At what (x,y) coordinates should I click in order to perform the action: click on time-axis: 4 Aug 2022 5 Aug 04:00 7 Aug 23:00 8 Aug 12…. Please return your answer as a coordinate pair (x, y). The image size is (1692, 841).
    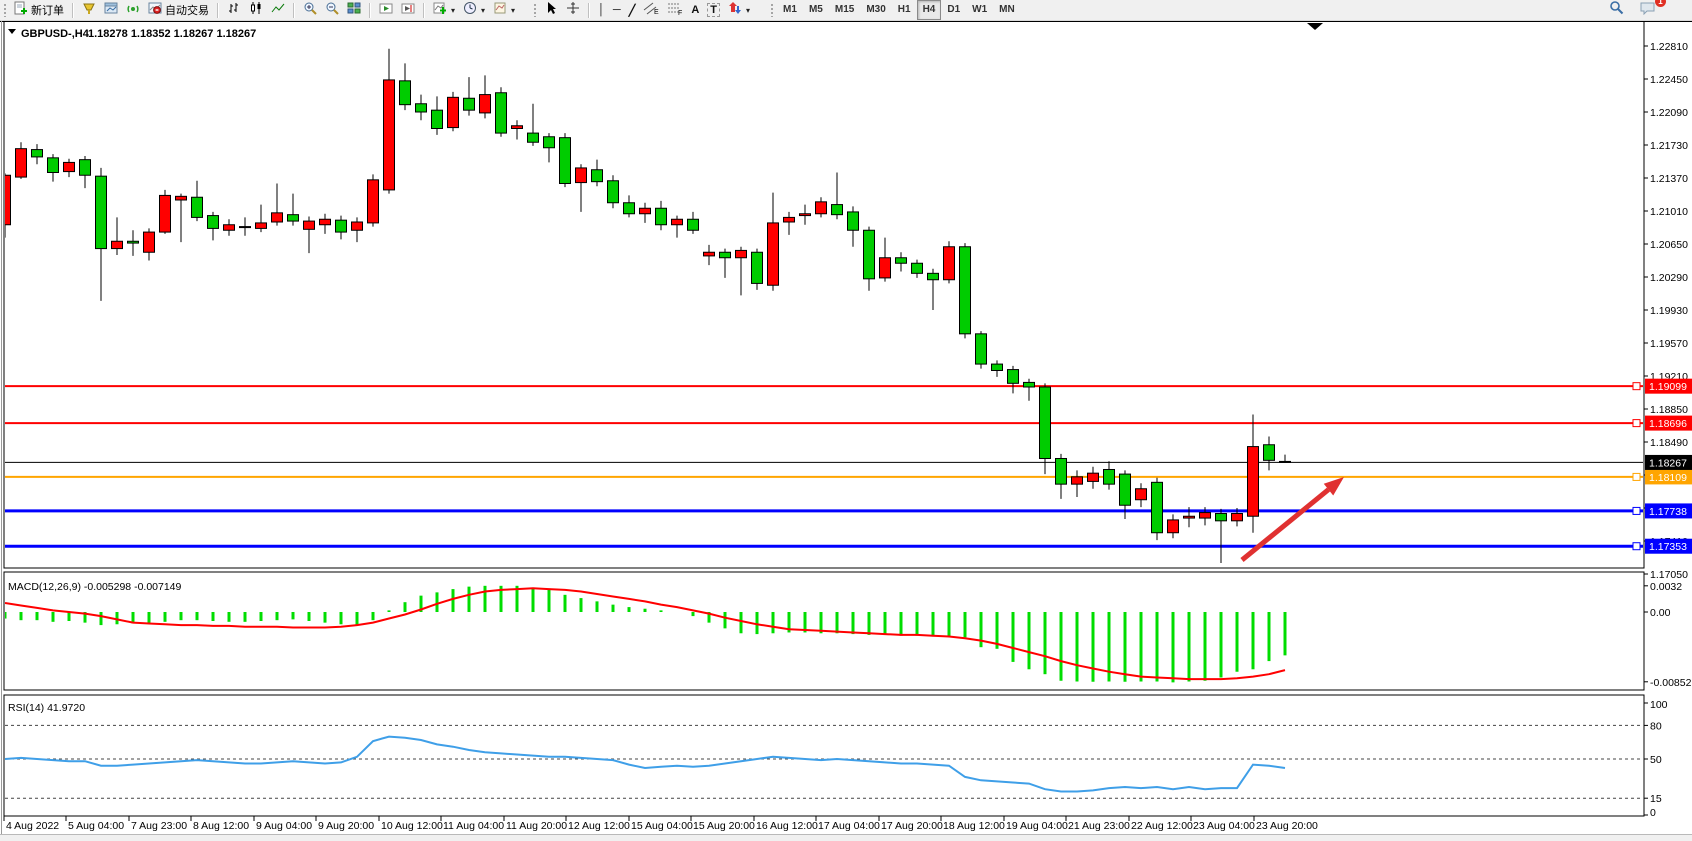
    Looking at the image, I should click on (660, 824).